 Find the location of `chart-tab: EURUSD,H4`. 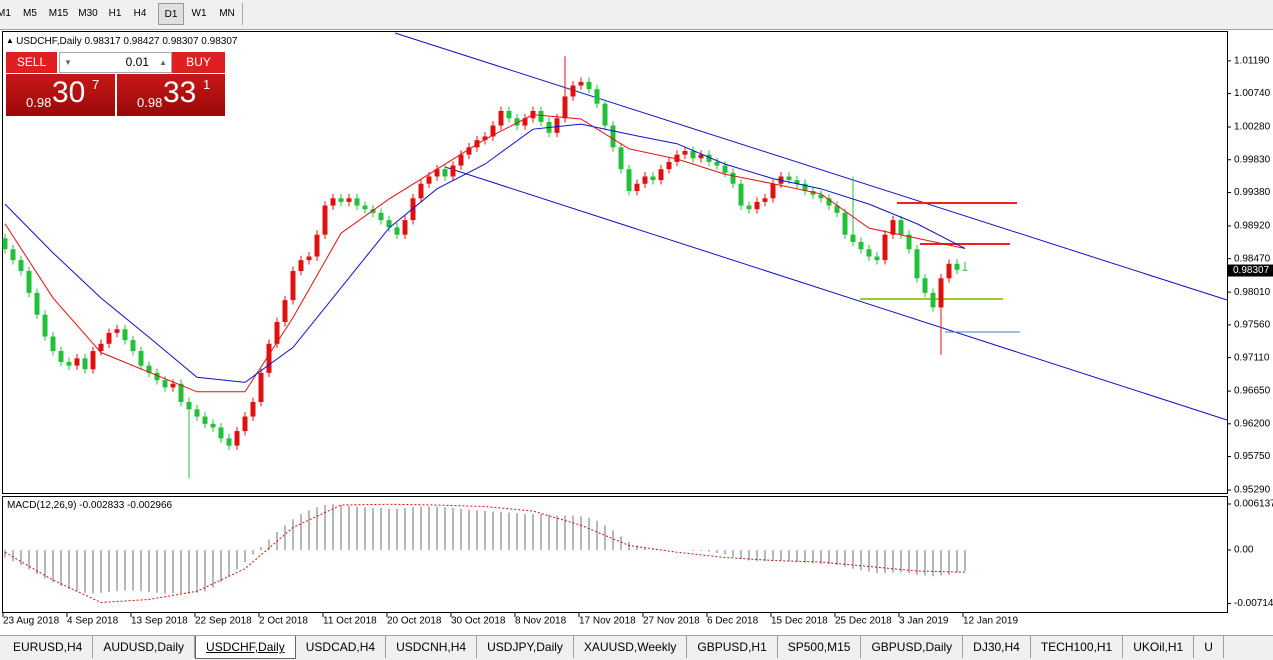

chart-tab: EURUSD,H4 is located at coordinates (48, 647).